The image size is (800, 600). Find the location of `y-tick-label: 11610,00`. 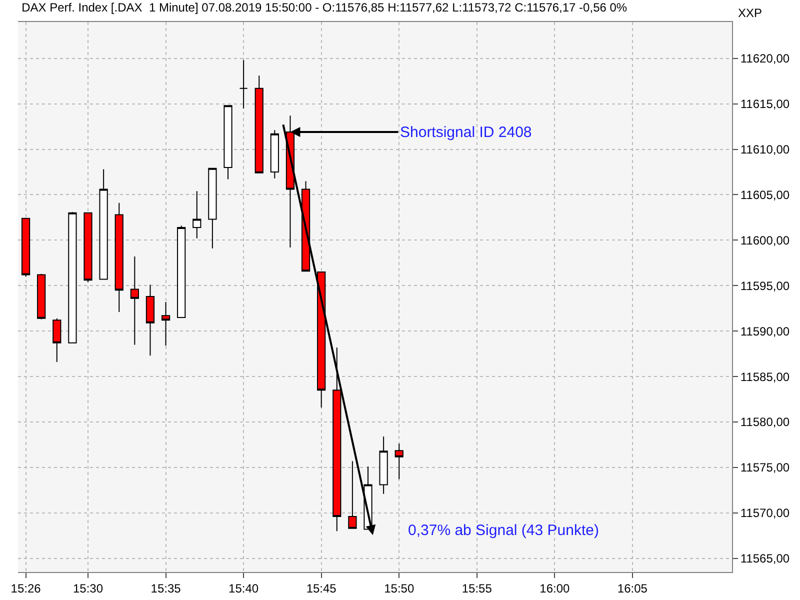

y-tick-label: 11610,00 is located at coordinates (765, 149).